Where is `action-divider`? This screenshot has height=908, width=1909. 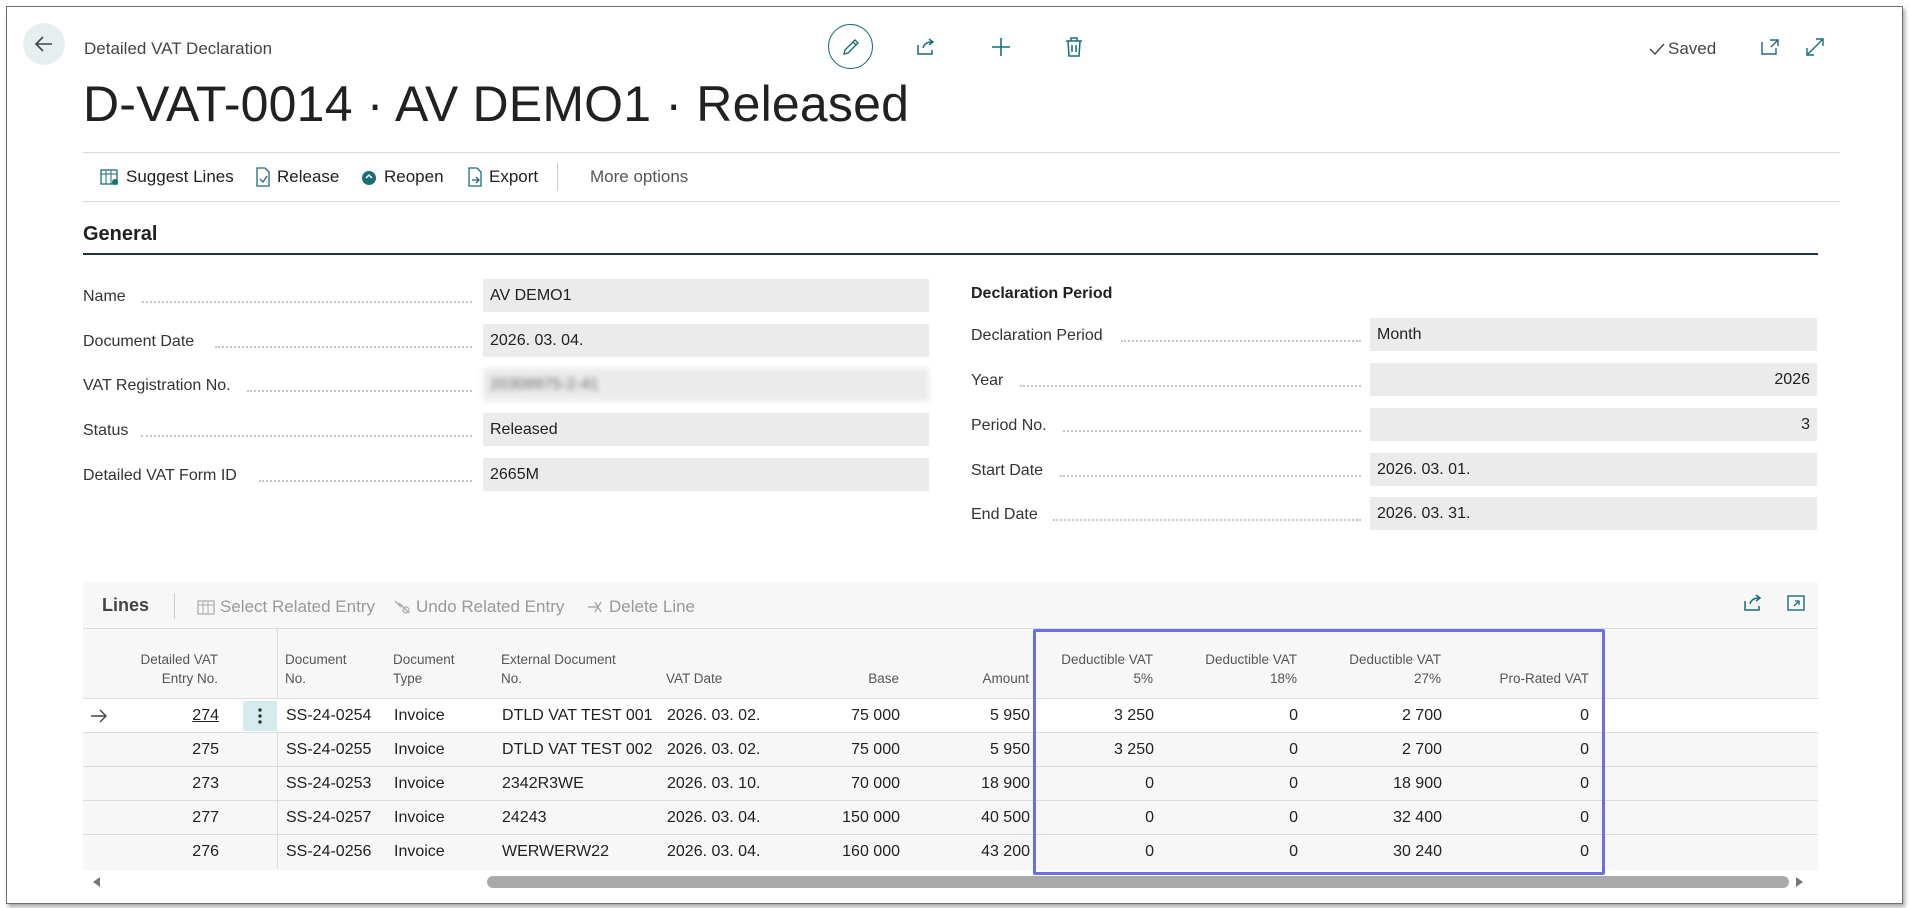 action-divider is located at coordinates (557, 177).